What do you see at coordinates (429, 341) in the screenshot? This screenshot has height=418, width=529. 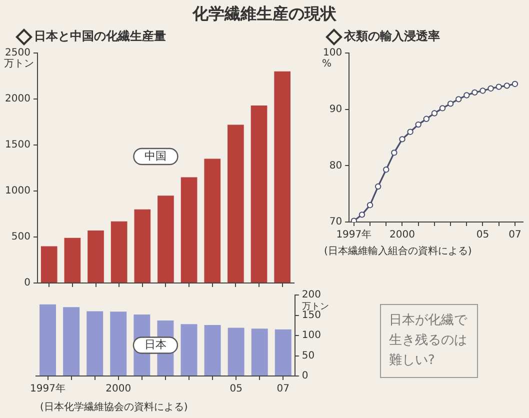 I see `text: 日本が化繊で生き残るのは難しい?` at bounding box center [429, 341].